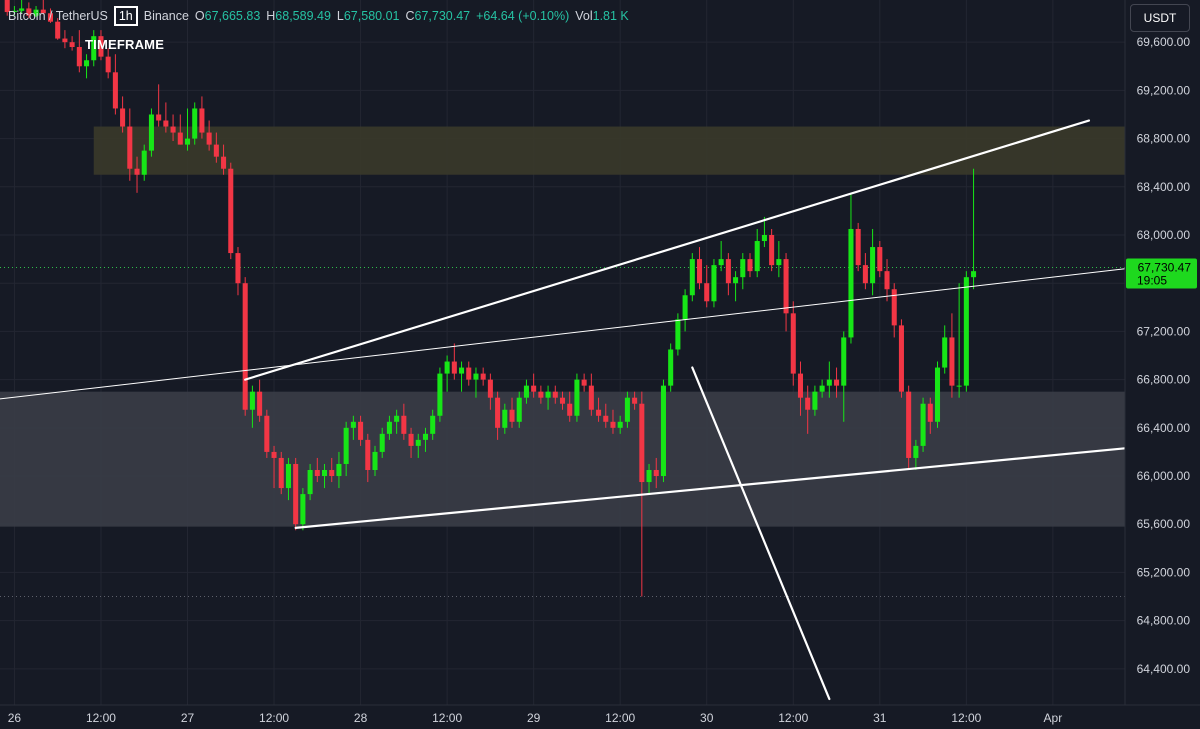  What do you see at coordinates (534, 718) in the screenshot?
I see `time-tick-label: 29` at bounding box center [534, 718].